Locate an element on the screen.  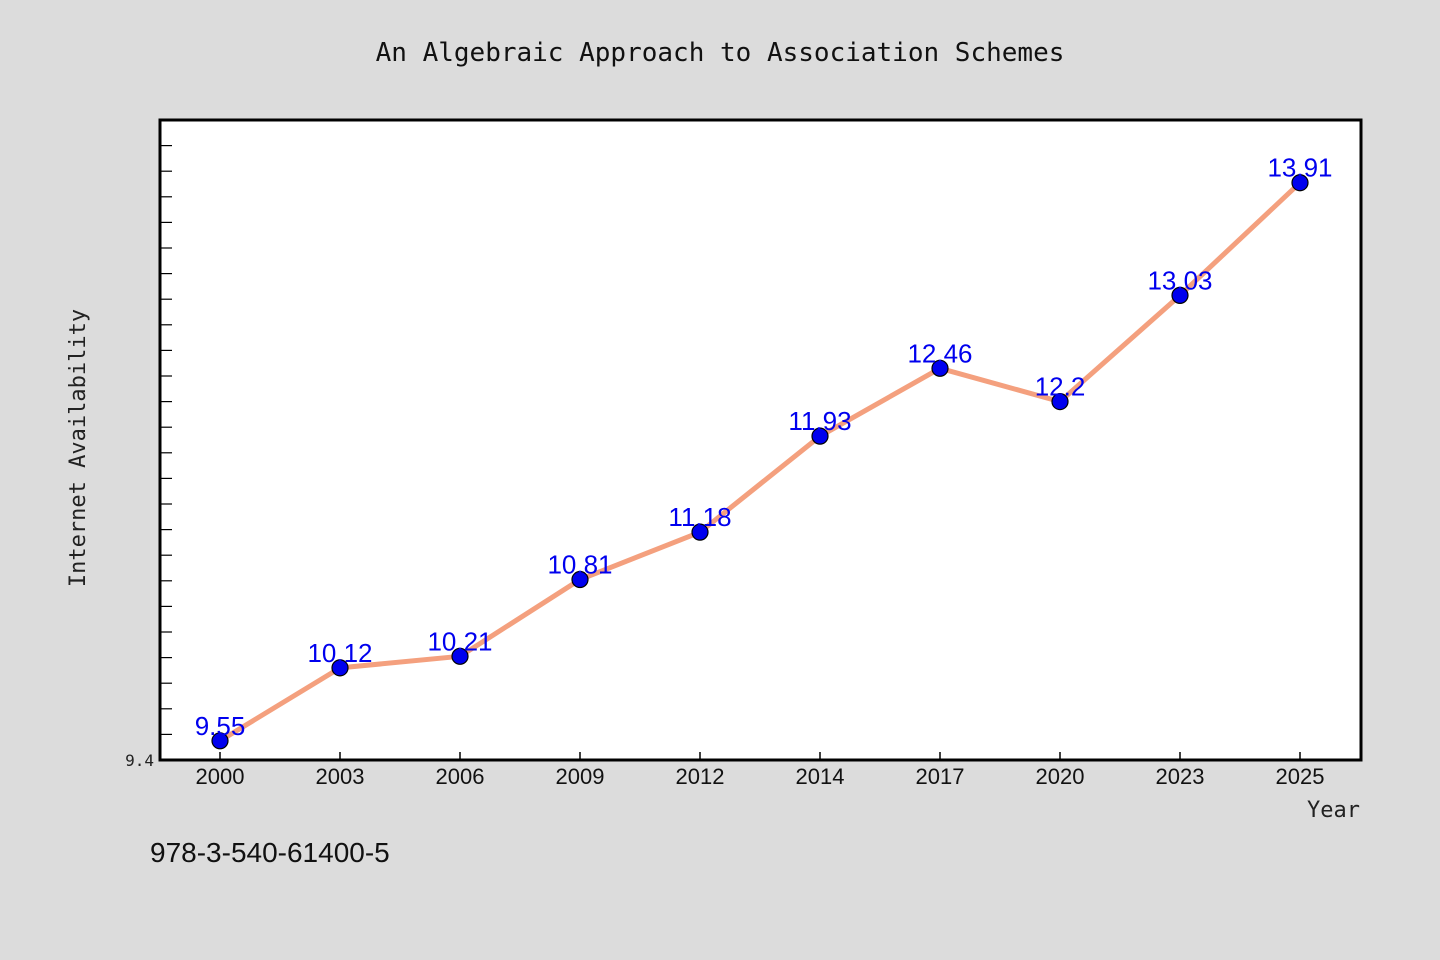
y-tick-label: 9.4 is located at coordinates (139, 760).